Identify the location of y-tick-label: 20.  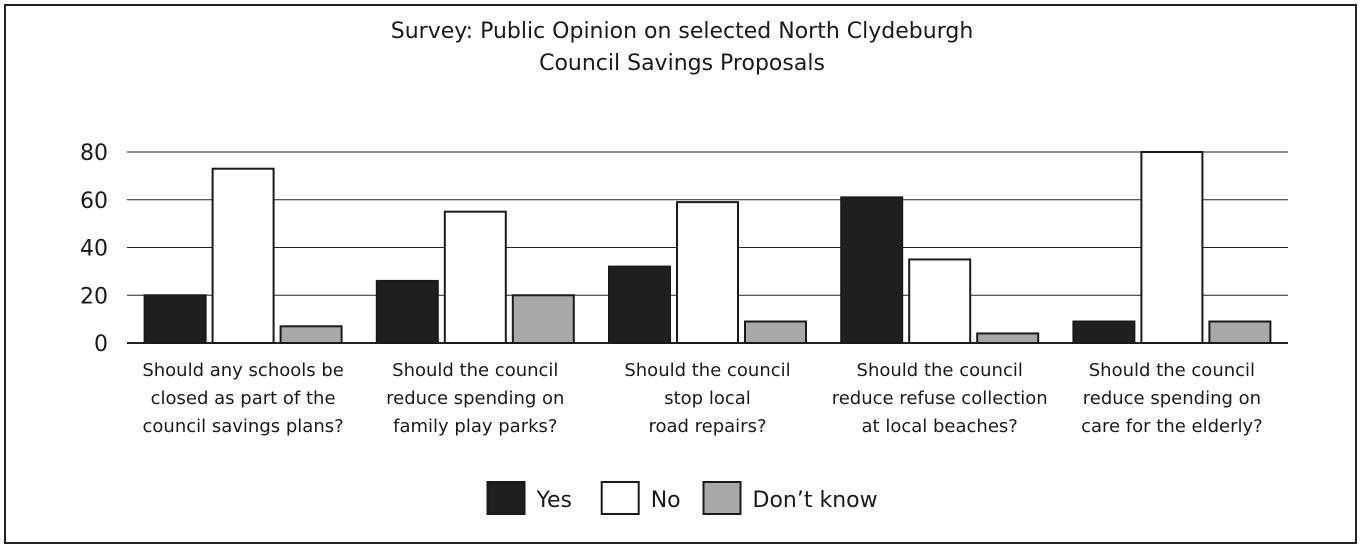
(94, 296).